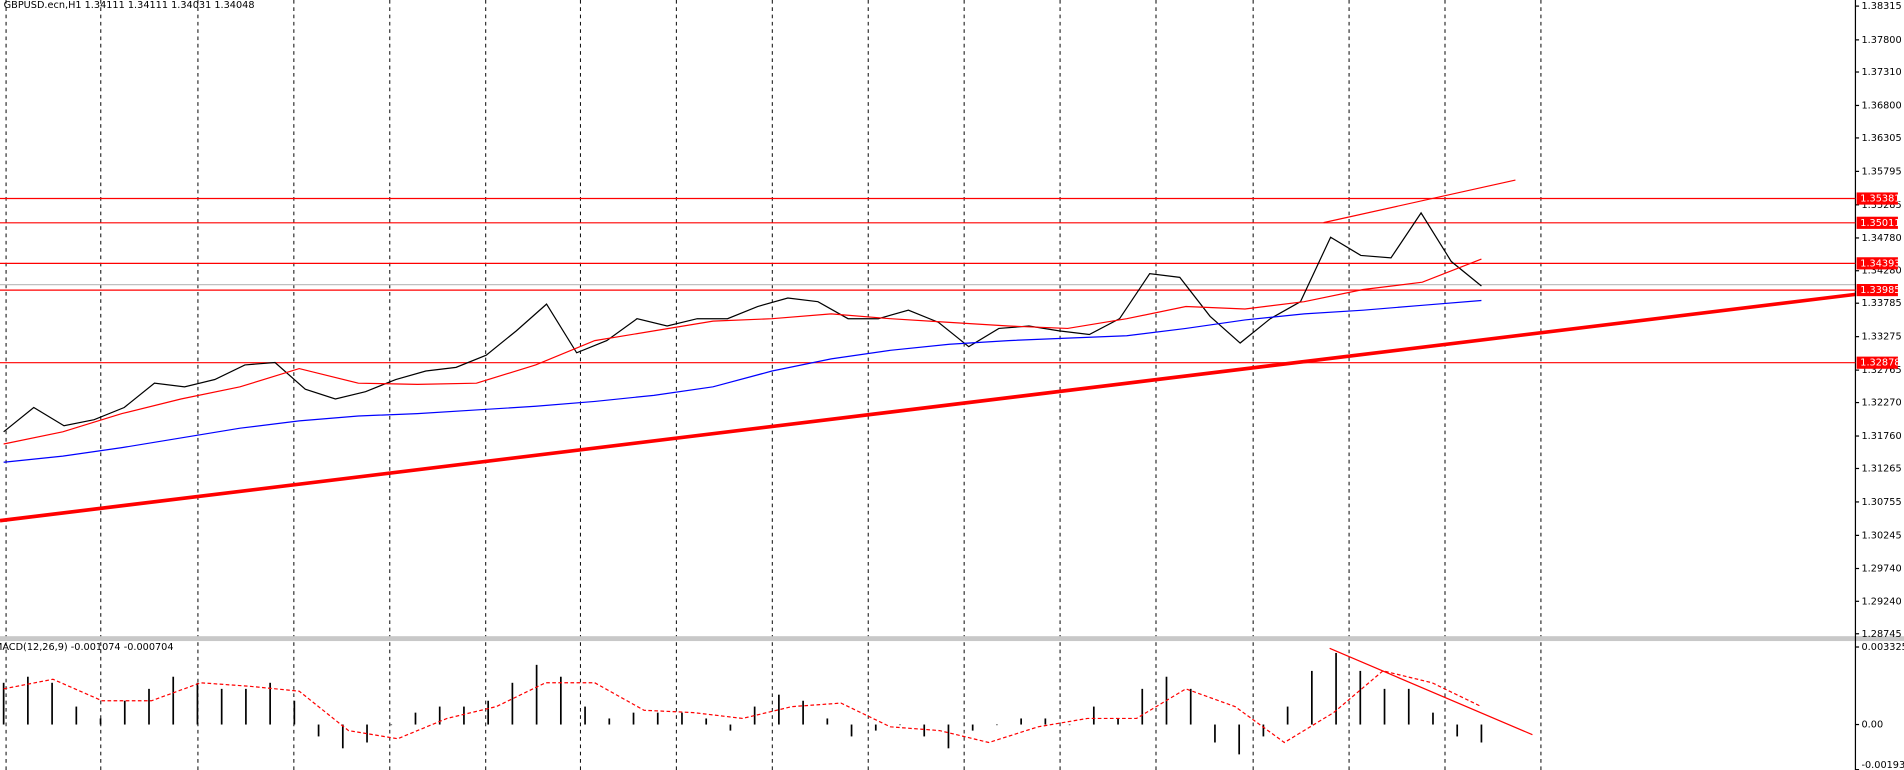 This screenshot has width=1904, height=770. What do you see at coordinates (1882, 271) in the screenshot?
I see `y-tick-label: 1.34280` at bounding box center [1882, 271].